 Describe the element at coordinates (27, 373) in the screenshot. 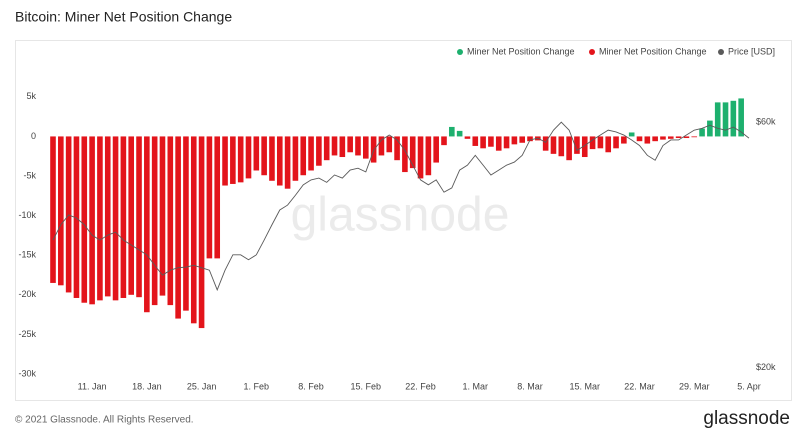

I see `y-tick-label: -30k` at that location.